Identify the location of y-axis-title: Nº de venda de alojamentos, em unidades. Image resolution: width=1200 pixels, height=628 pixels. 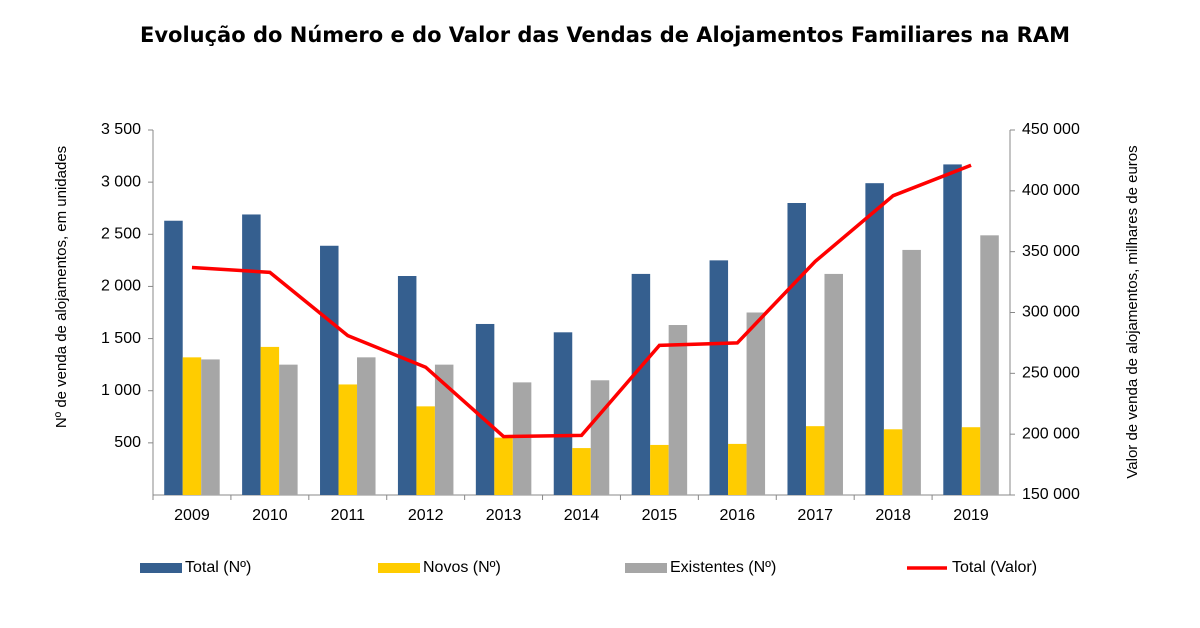
(61, 287).